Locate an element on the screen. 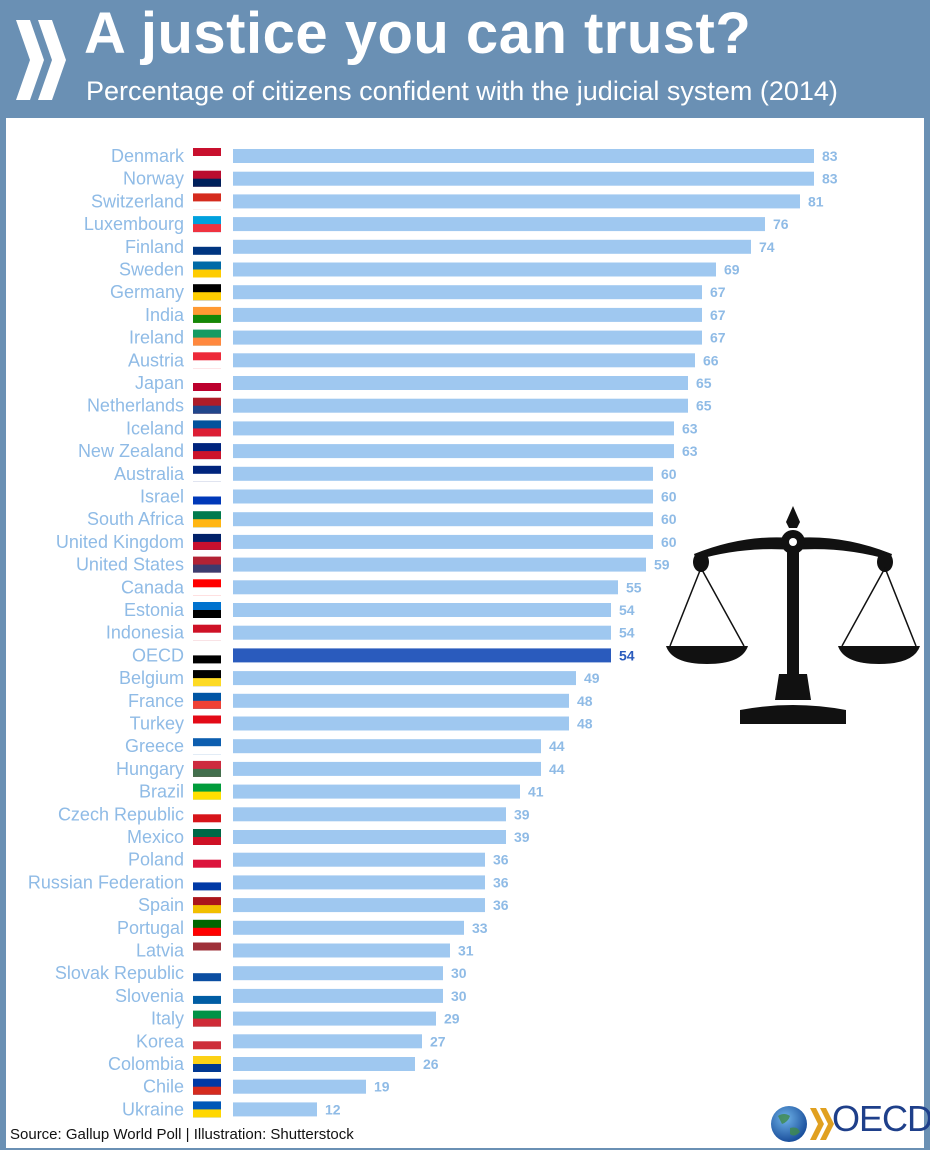 This screenshot has width=930, height=1150. category-label: France is located at coordinates (156, 701).